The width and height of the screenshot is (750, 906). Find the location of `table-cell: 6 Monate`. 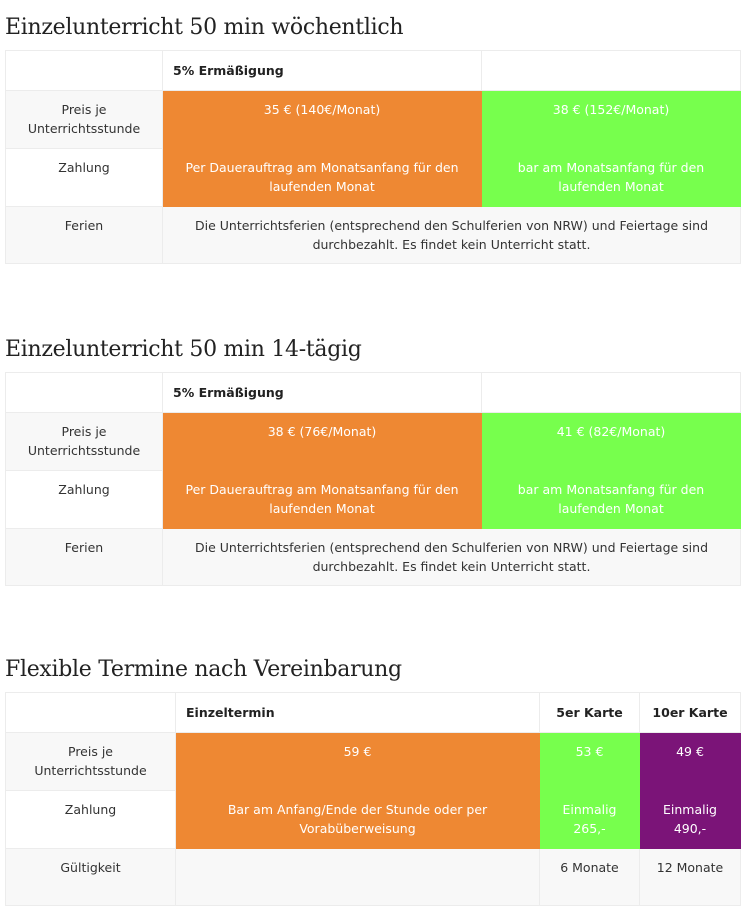

table-cell: 6 Monate is located at coordinates (589, 877).